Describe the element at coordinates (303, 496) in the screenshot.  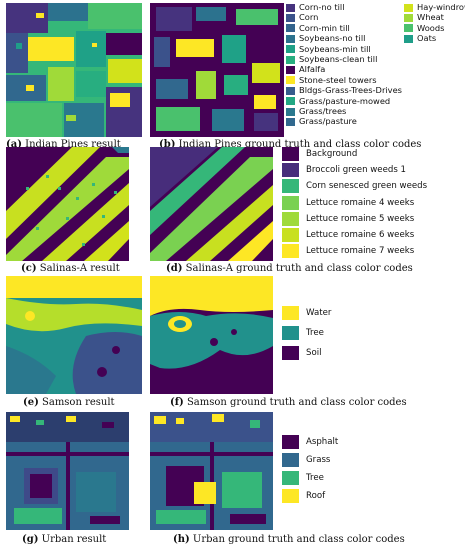
I see `legend-item: Roof` at that location.